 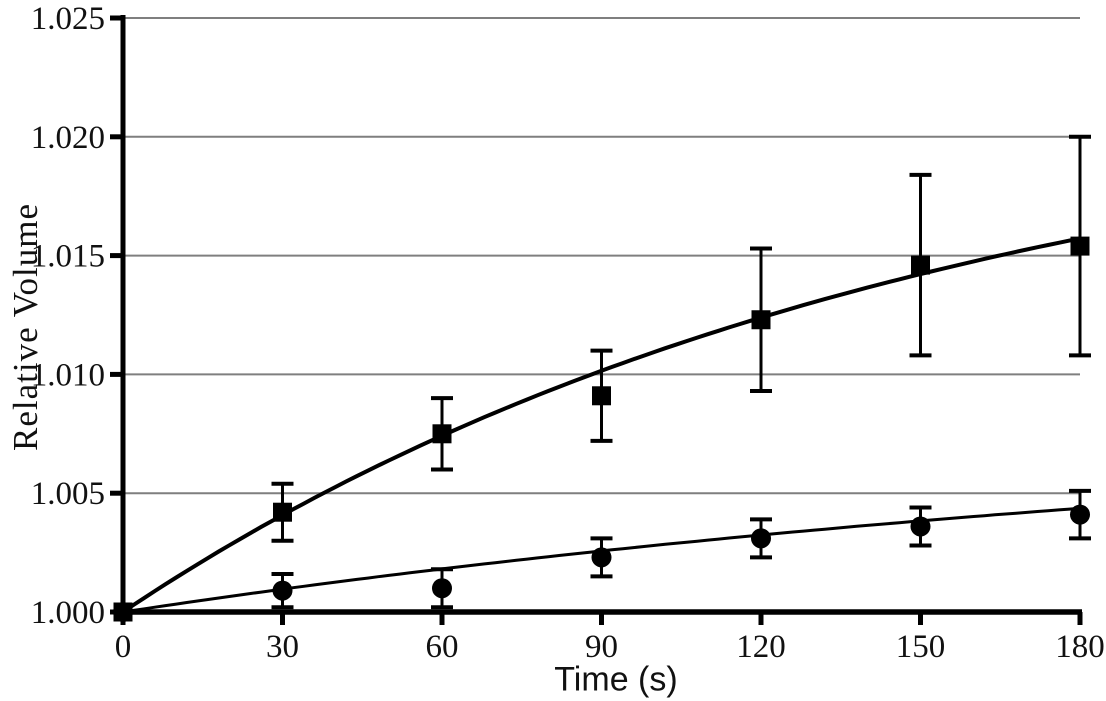 What do you see at coordinates (442, 647) in the screenshot?
I see `x-tick-label: 60` at bounding box center [442, 647].